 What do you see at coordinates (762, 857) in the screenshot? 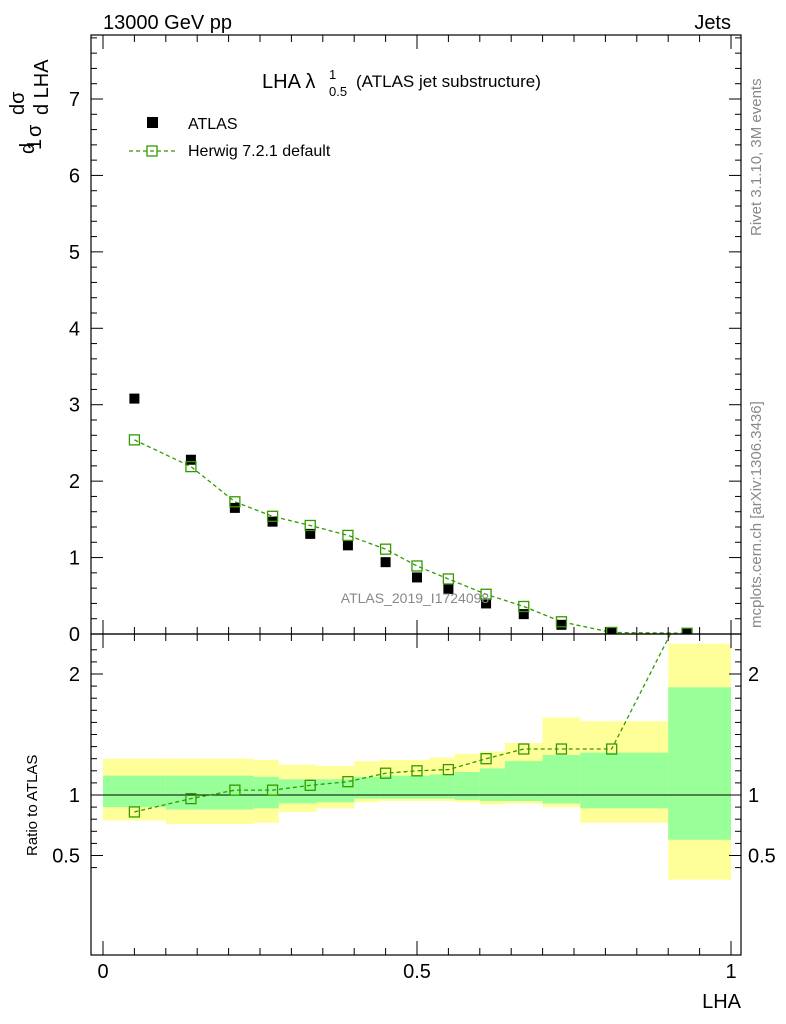
I see `ratio-y-tick-label-right: 0.5` at bounding box center [762, 857].